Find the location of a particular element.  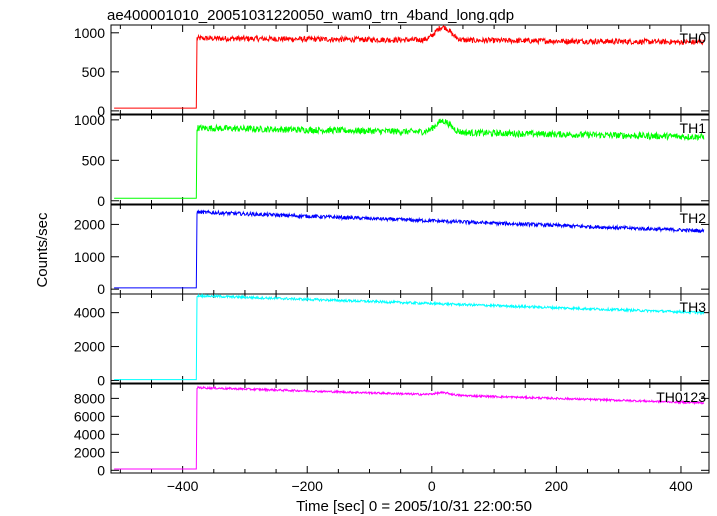

y-tick-label-TH1: 1000 is located at coordinates (89, 120).